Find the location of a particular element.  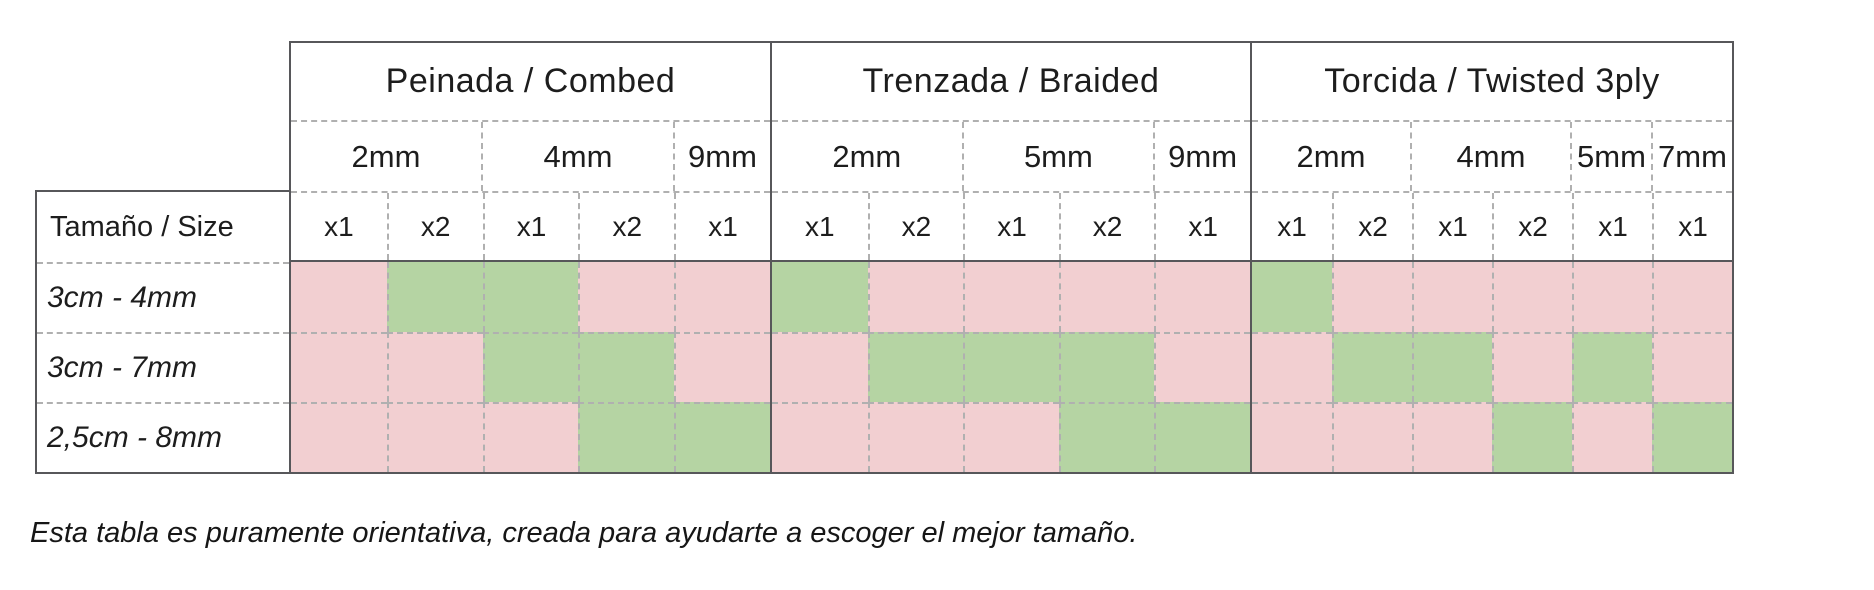

strand-count-row: x1 x2 x1 x2 x1 x1 is located at coordinates (1492, 225).